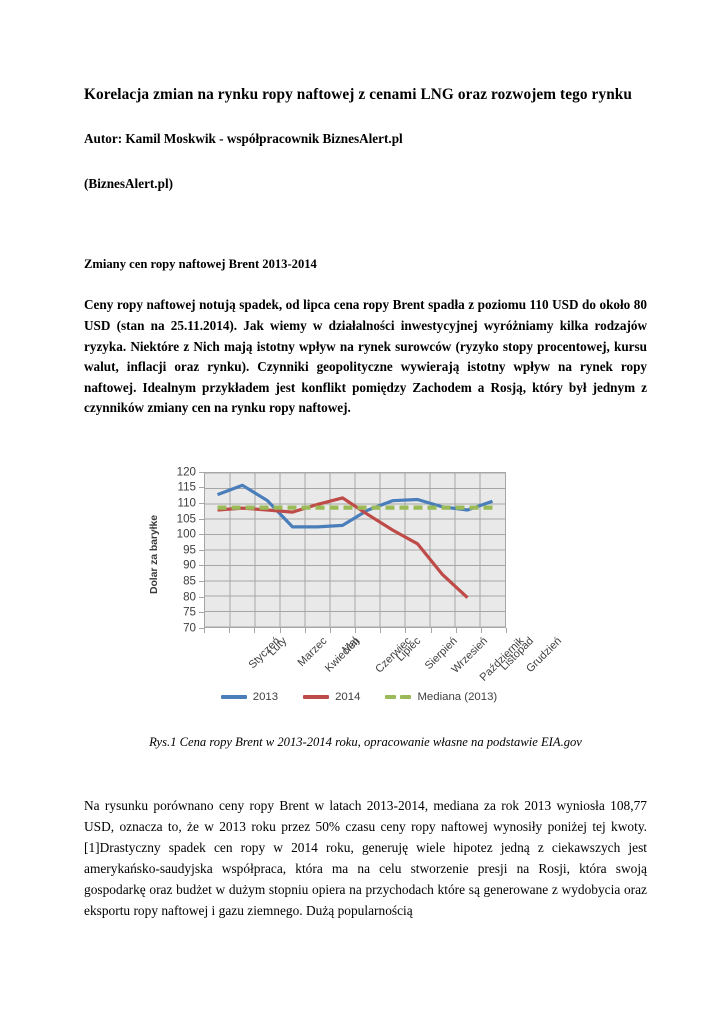 The image size is (725, 1024). What do you see at coordinates (398, 696) in the screenshot?
I see `legend-swatch-dashed` at bounding box center [398, 696].